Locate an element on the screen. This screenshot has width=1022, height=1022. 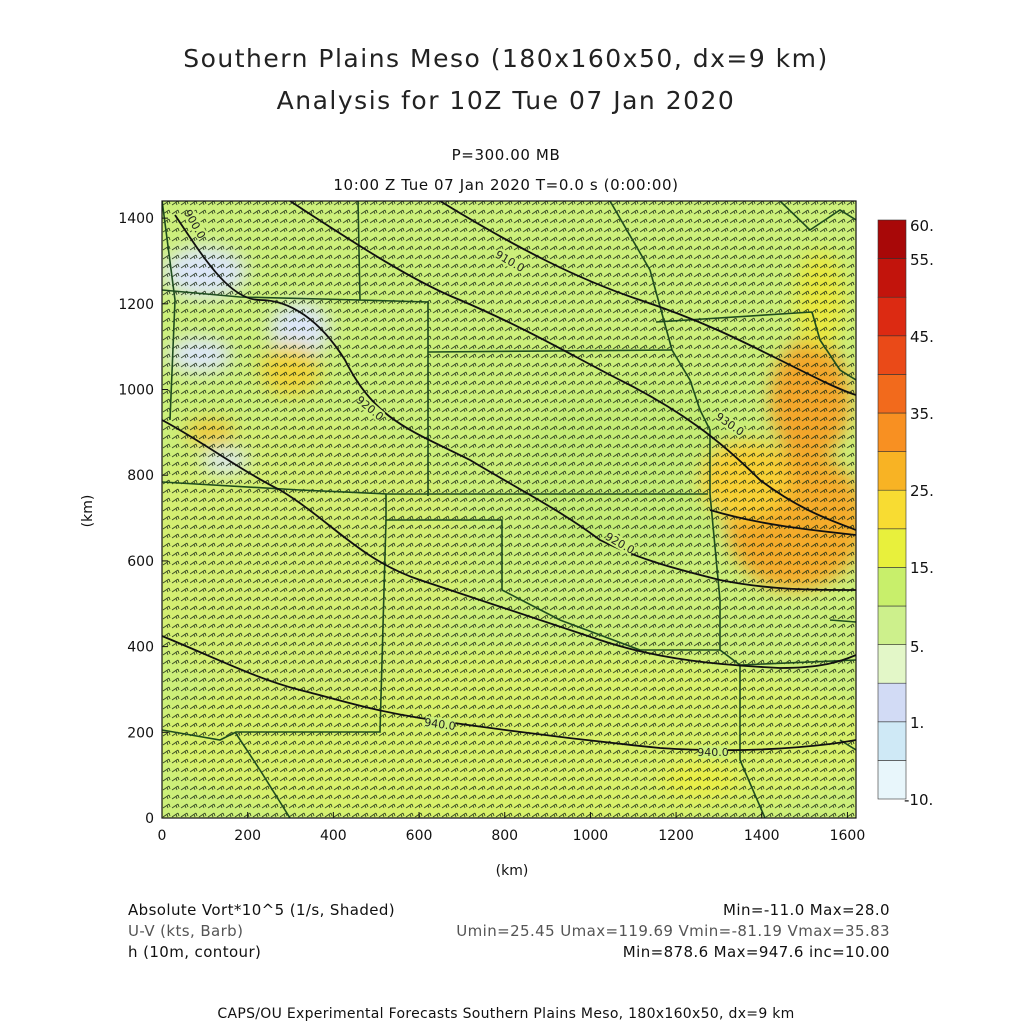
colorbar-label: 35. is located at coordinates (922, 414).